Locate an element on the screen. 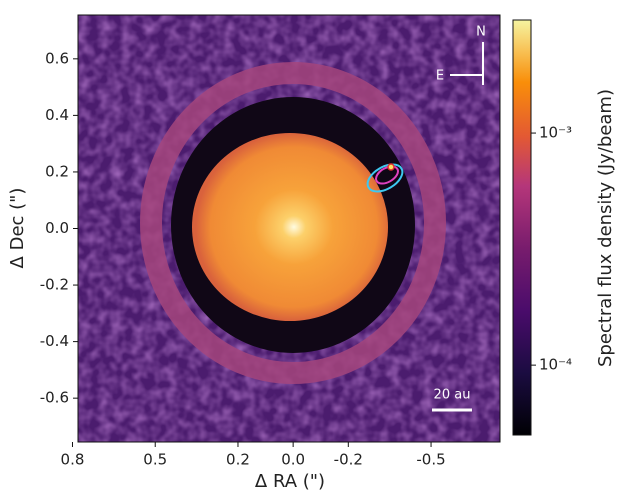 This screenshot has height=496, width=638. y-axis-label: Δ Dec (") is located at coordinates (17, 228).